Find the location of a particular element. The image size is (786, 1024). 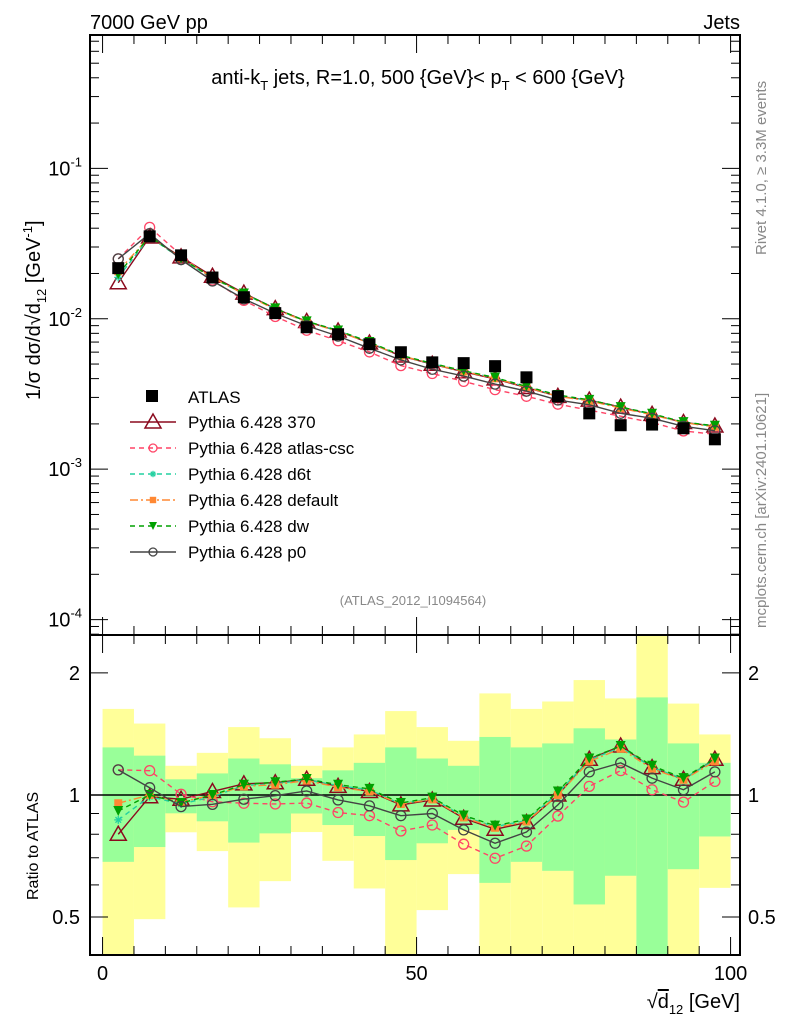

x-tick-label: 0 is located at coordinates (102, 974).